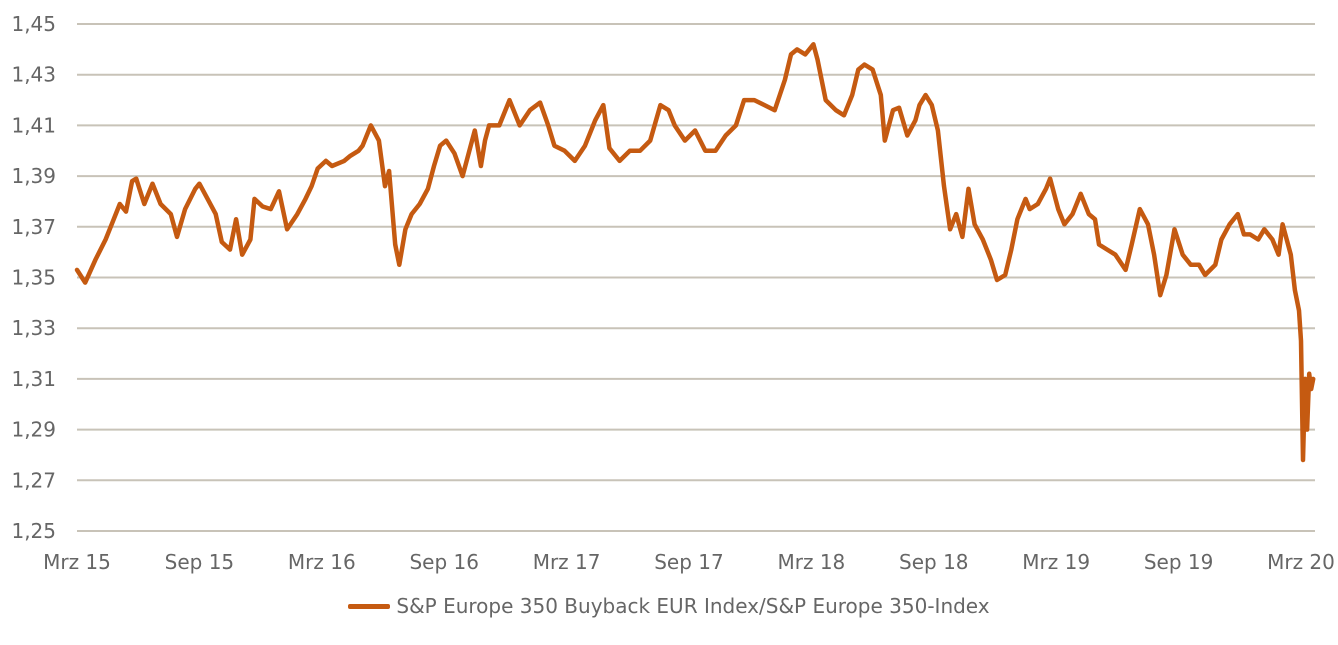  What do you see at coordinates (369, 606) in the screenshot?
I see `legend-swatch` at bounding box center [369, 606].